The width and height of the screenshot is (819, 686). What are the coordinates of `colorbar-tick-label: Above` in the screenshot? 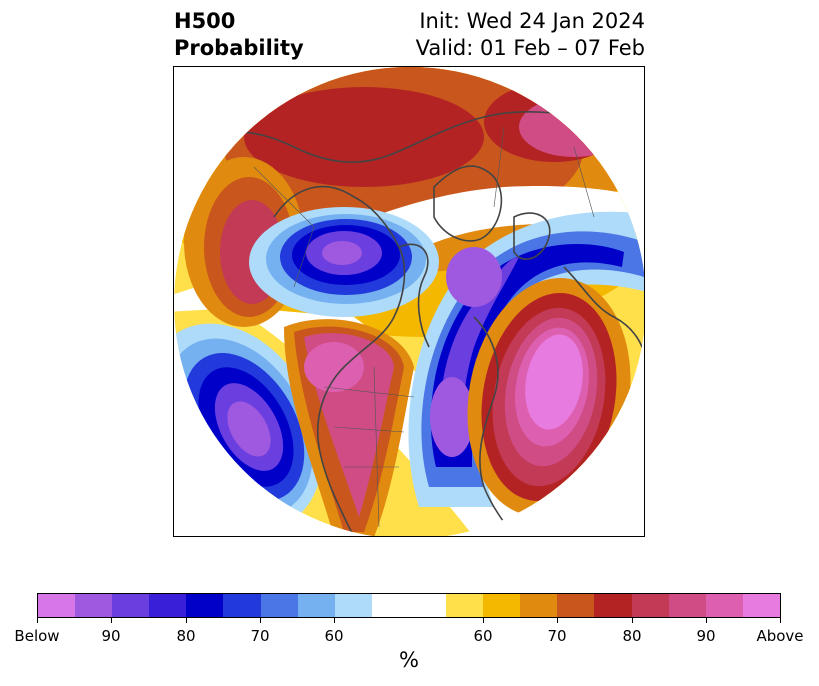 It's located at (780, 636).